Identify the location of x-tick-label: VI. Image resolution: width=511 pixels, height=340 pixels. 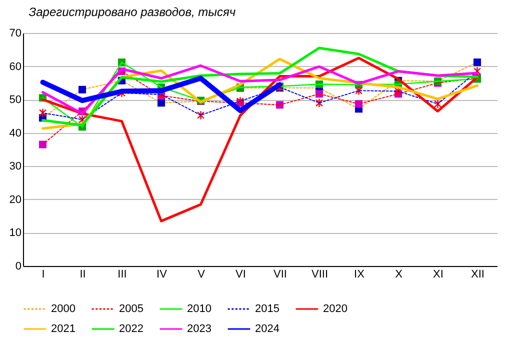
(241, 274).